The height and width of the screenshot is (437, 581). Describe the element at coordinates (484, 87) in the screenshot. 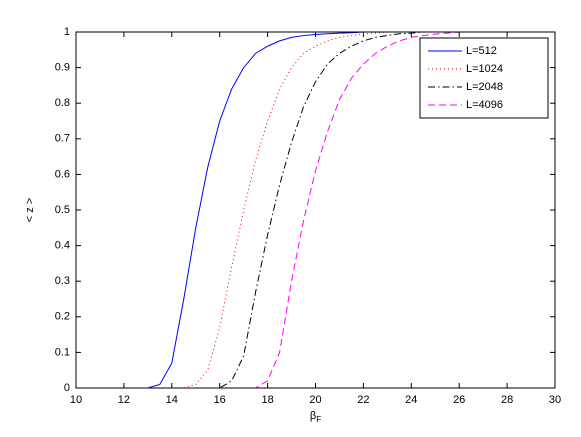

I see `legend-label: L=2048` at that location.